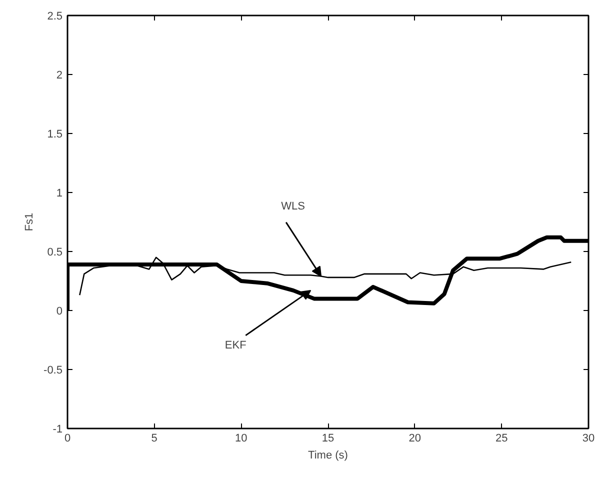  What do you see at coordinates (53, 370) in the screenshot?
I see `y-tick-label: -0.5` at bounding box center [53, 370].